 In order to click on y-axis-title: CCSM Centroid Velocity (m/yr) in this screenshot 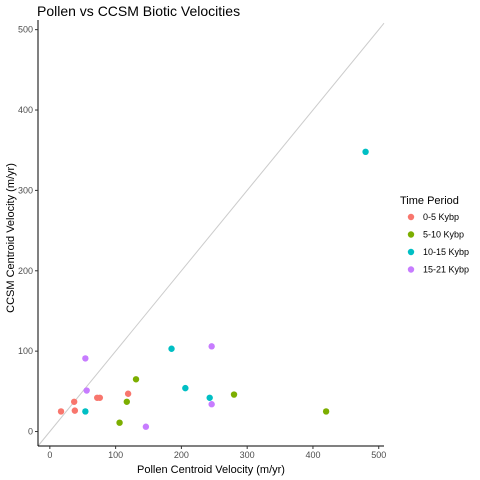, I will do `click(11, 238)`.